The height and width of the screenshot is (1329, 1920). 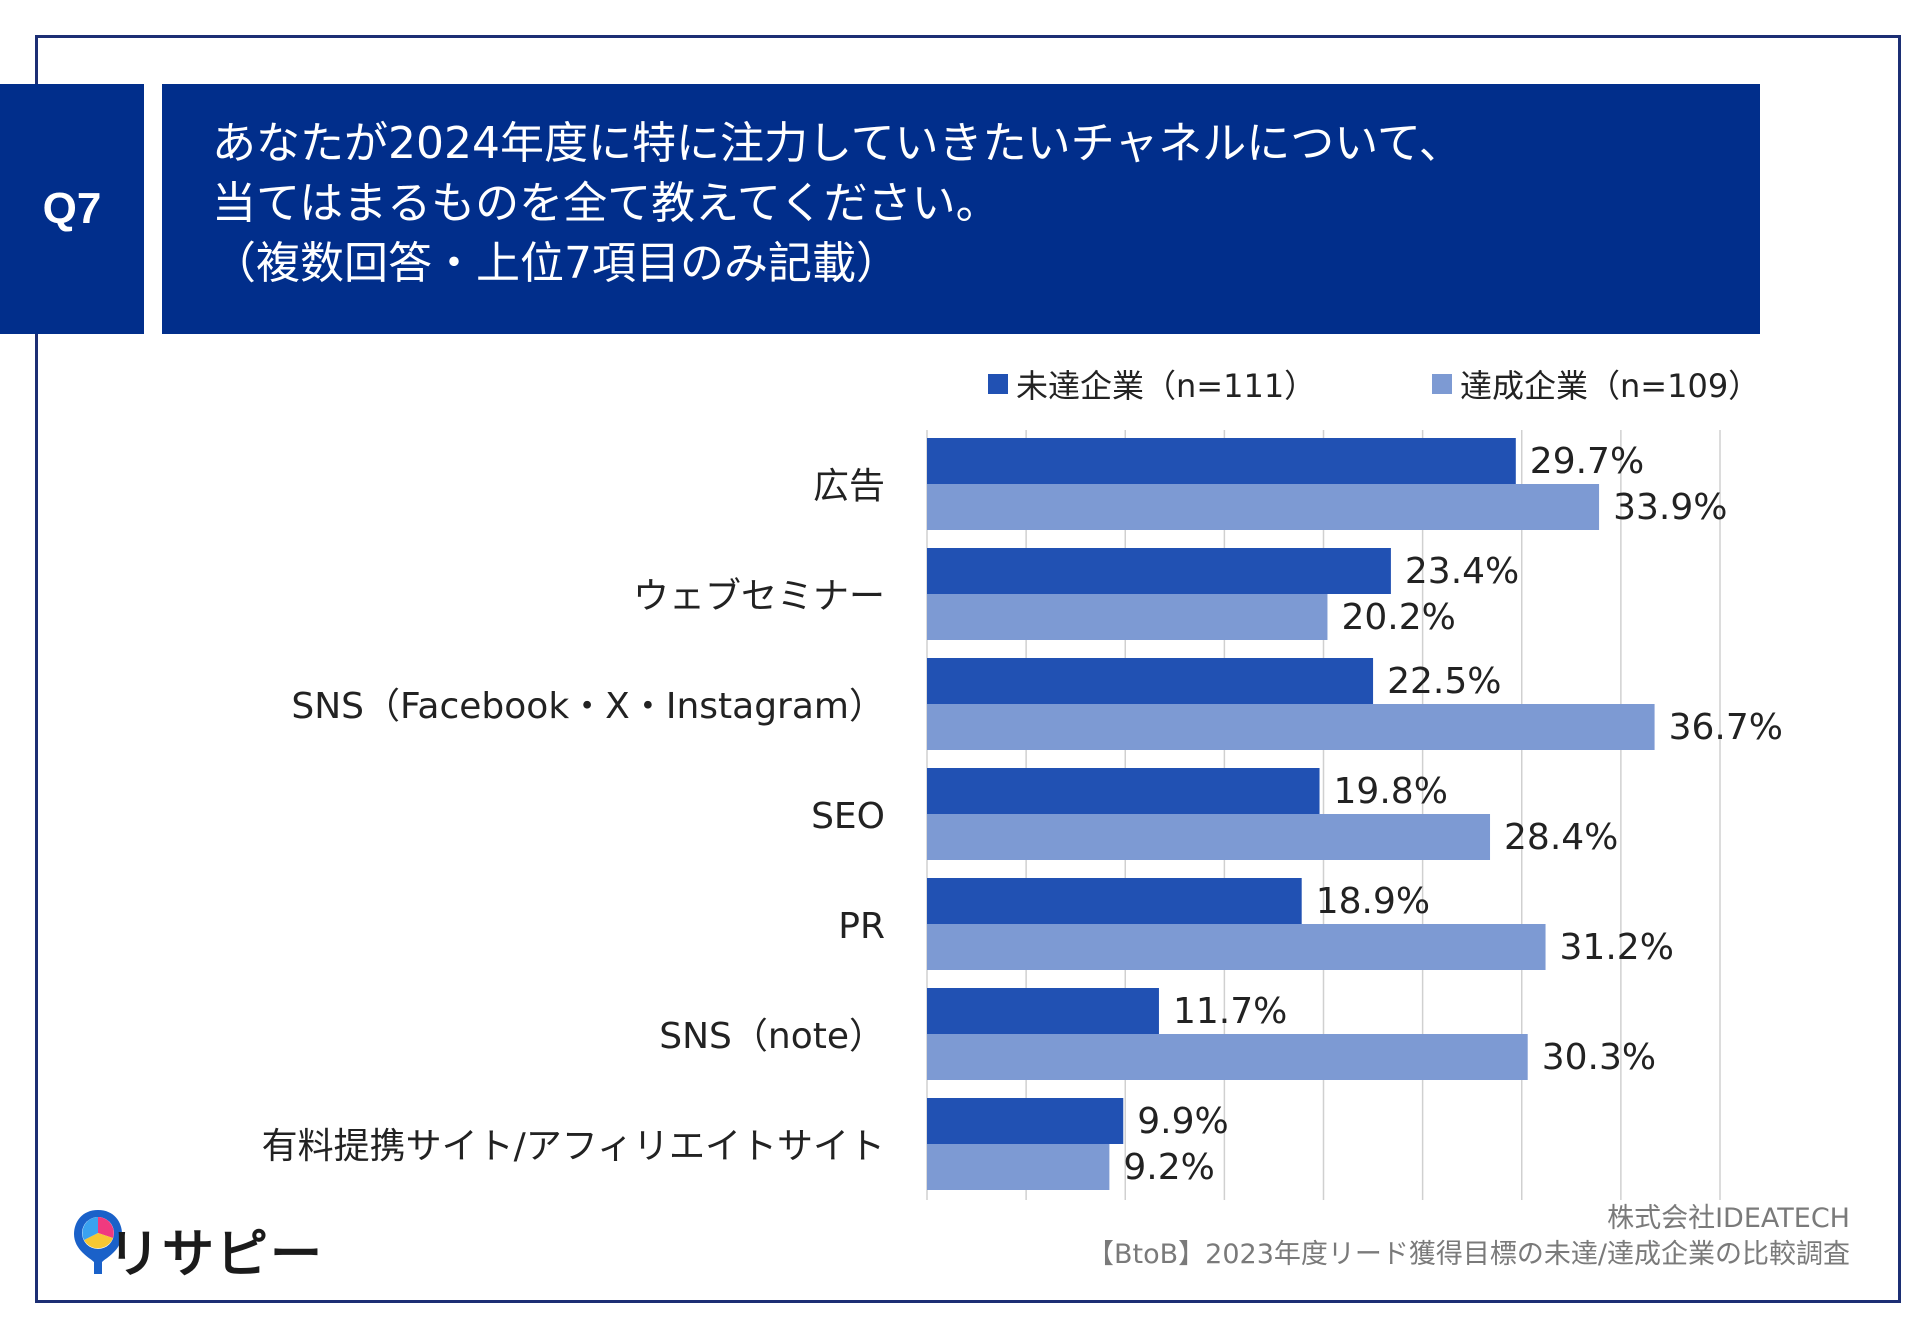 What do you see at coordinates (588, 706) in the screenshot?
I see `category-label: SNS（Facebook・X・Instagram）` at bounding box center [588, 706].